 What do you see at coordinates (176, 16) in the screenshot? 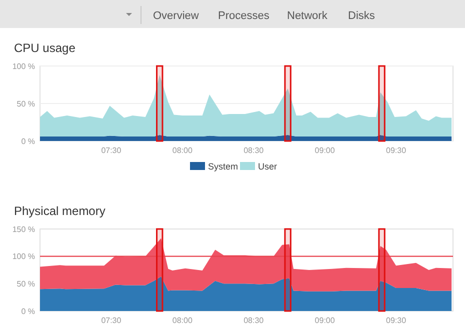
I see `text: Overview` at bounding box center [176, 16].